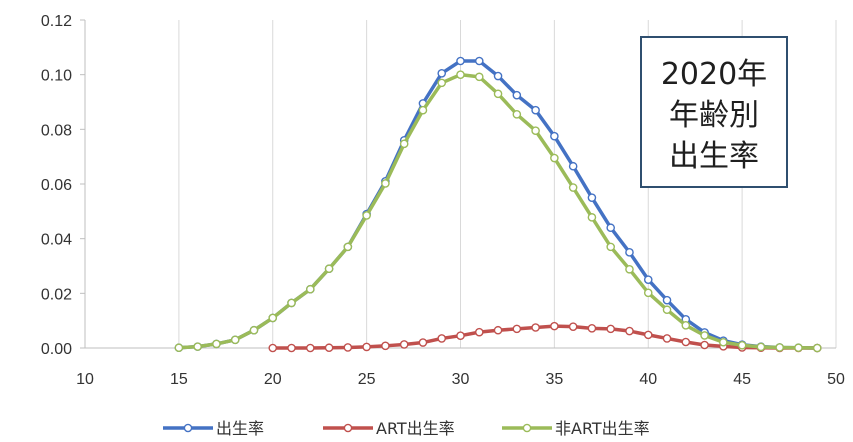  What do you see at coordinates (554, 379) in the screenshot?
I see `x-tick-label-35: 35` at bounding box center [554, 379].